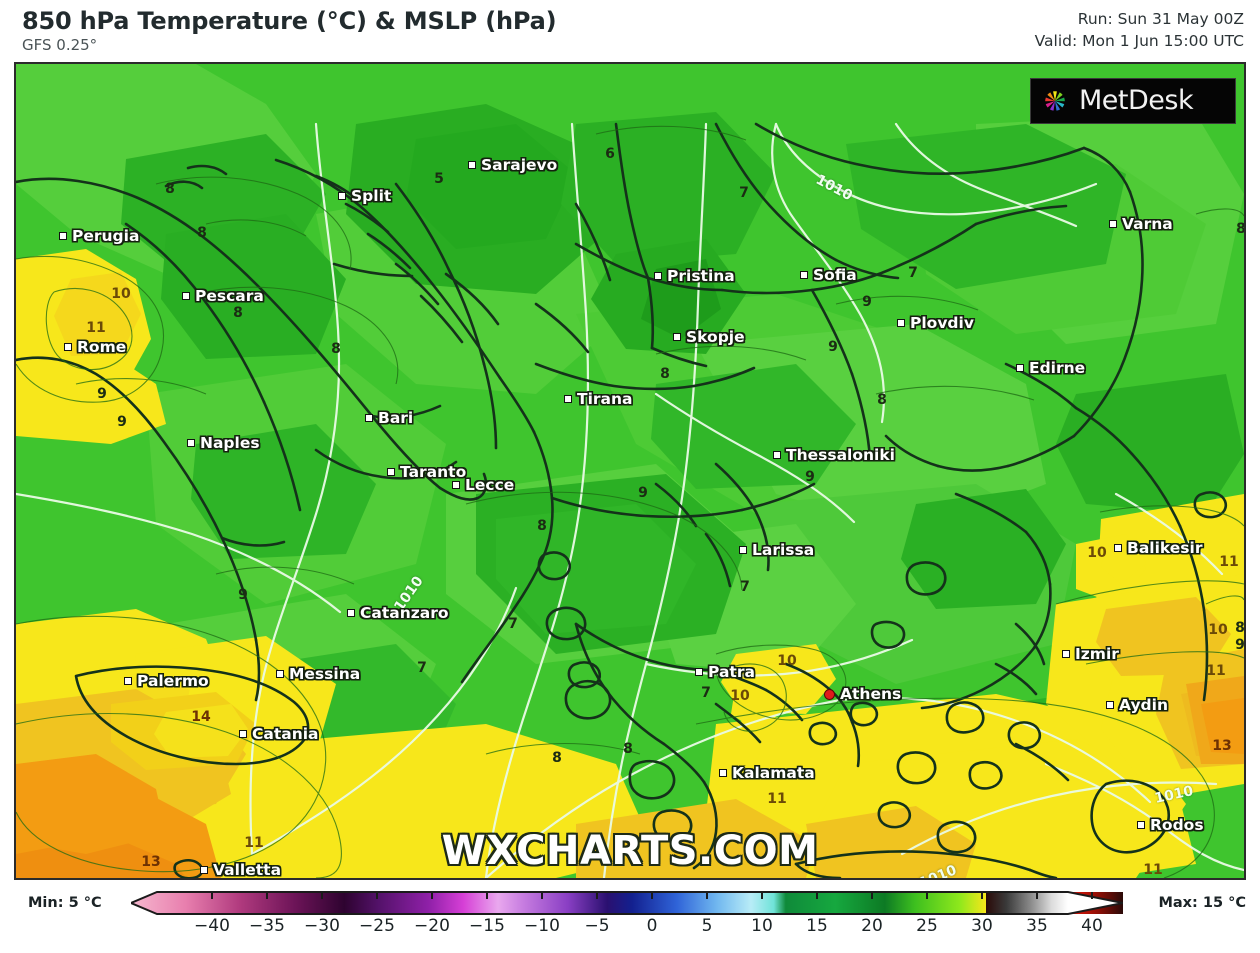 This screenshot has width=1260, height=953. I want to click on city-label: Catanzaro, so click(404, 613).